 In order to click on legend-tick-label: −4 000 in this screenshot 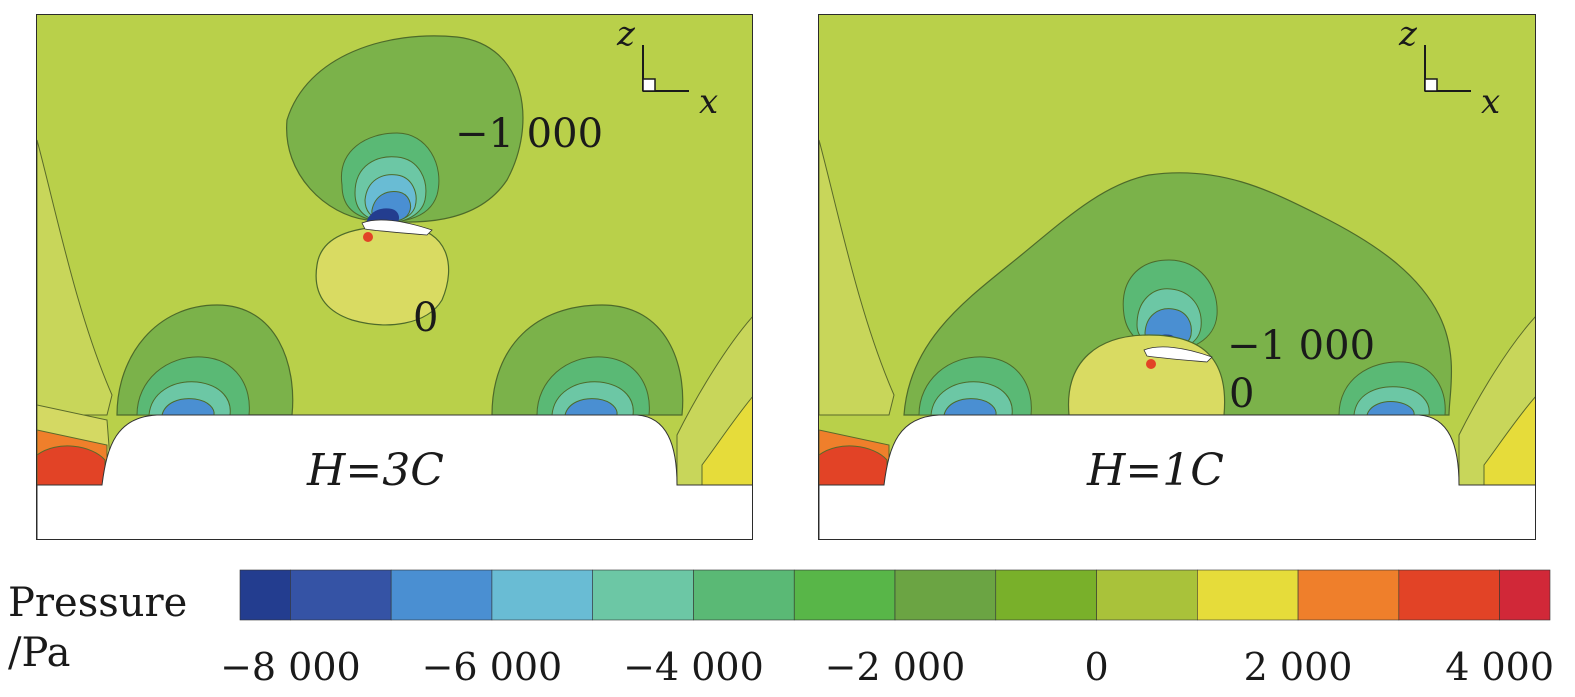, I will do `click(693, 667)`.